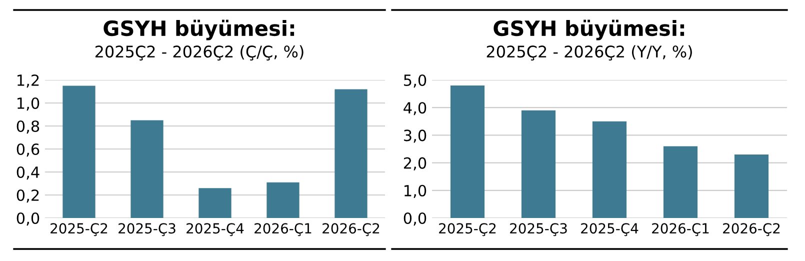  Describe the element at coordinates (27, 196) in the screenshot. I see `y-tick-label: 0,2` at that location.